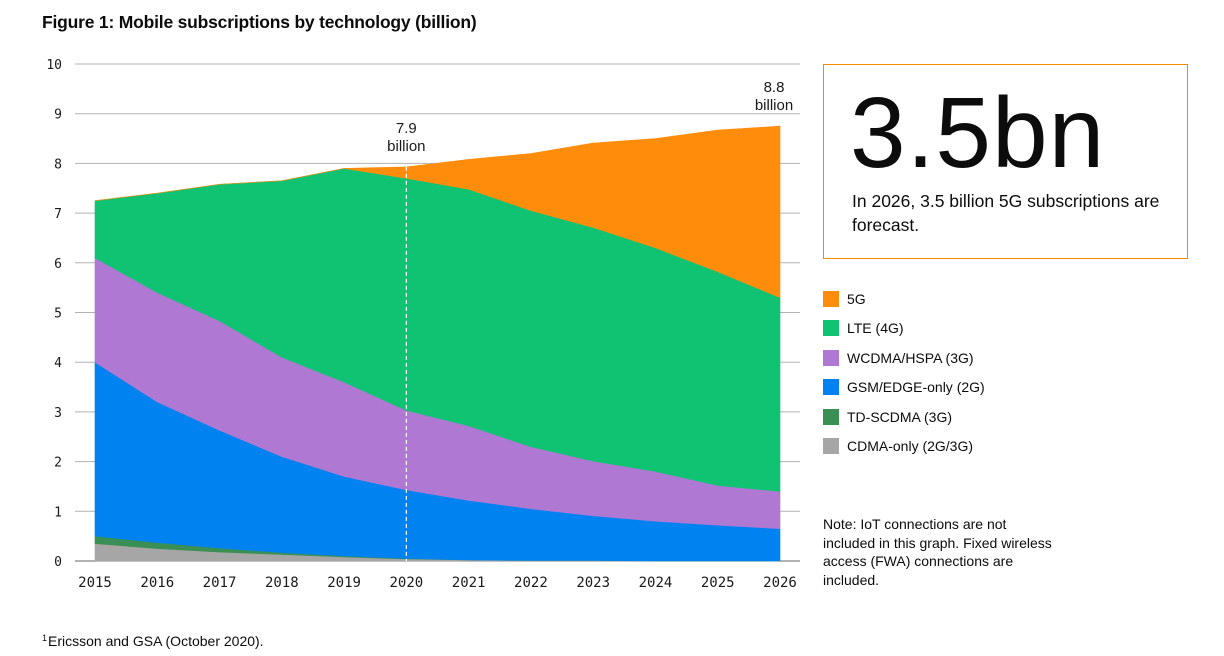 The image size is (1224, 656). I want to click on x-tick-label: 2025, so click(718, 583).